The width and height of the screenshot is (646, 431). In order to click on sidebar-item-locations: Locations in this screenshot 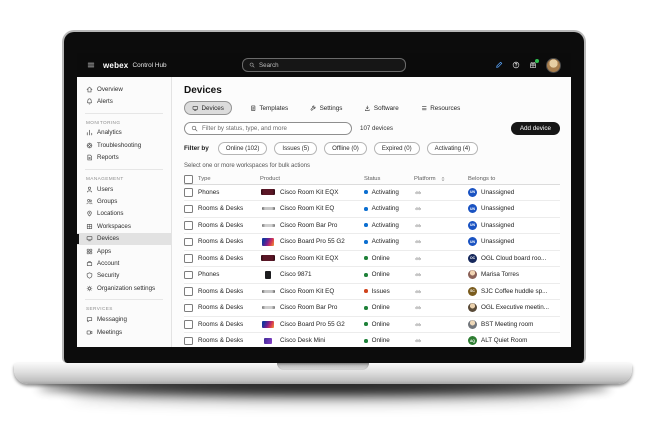, I will do `click(124, 214)`.